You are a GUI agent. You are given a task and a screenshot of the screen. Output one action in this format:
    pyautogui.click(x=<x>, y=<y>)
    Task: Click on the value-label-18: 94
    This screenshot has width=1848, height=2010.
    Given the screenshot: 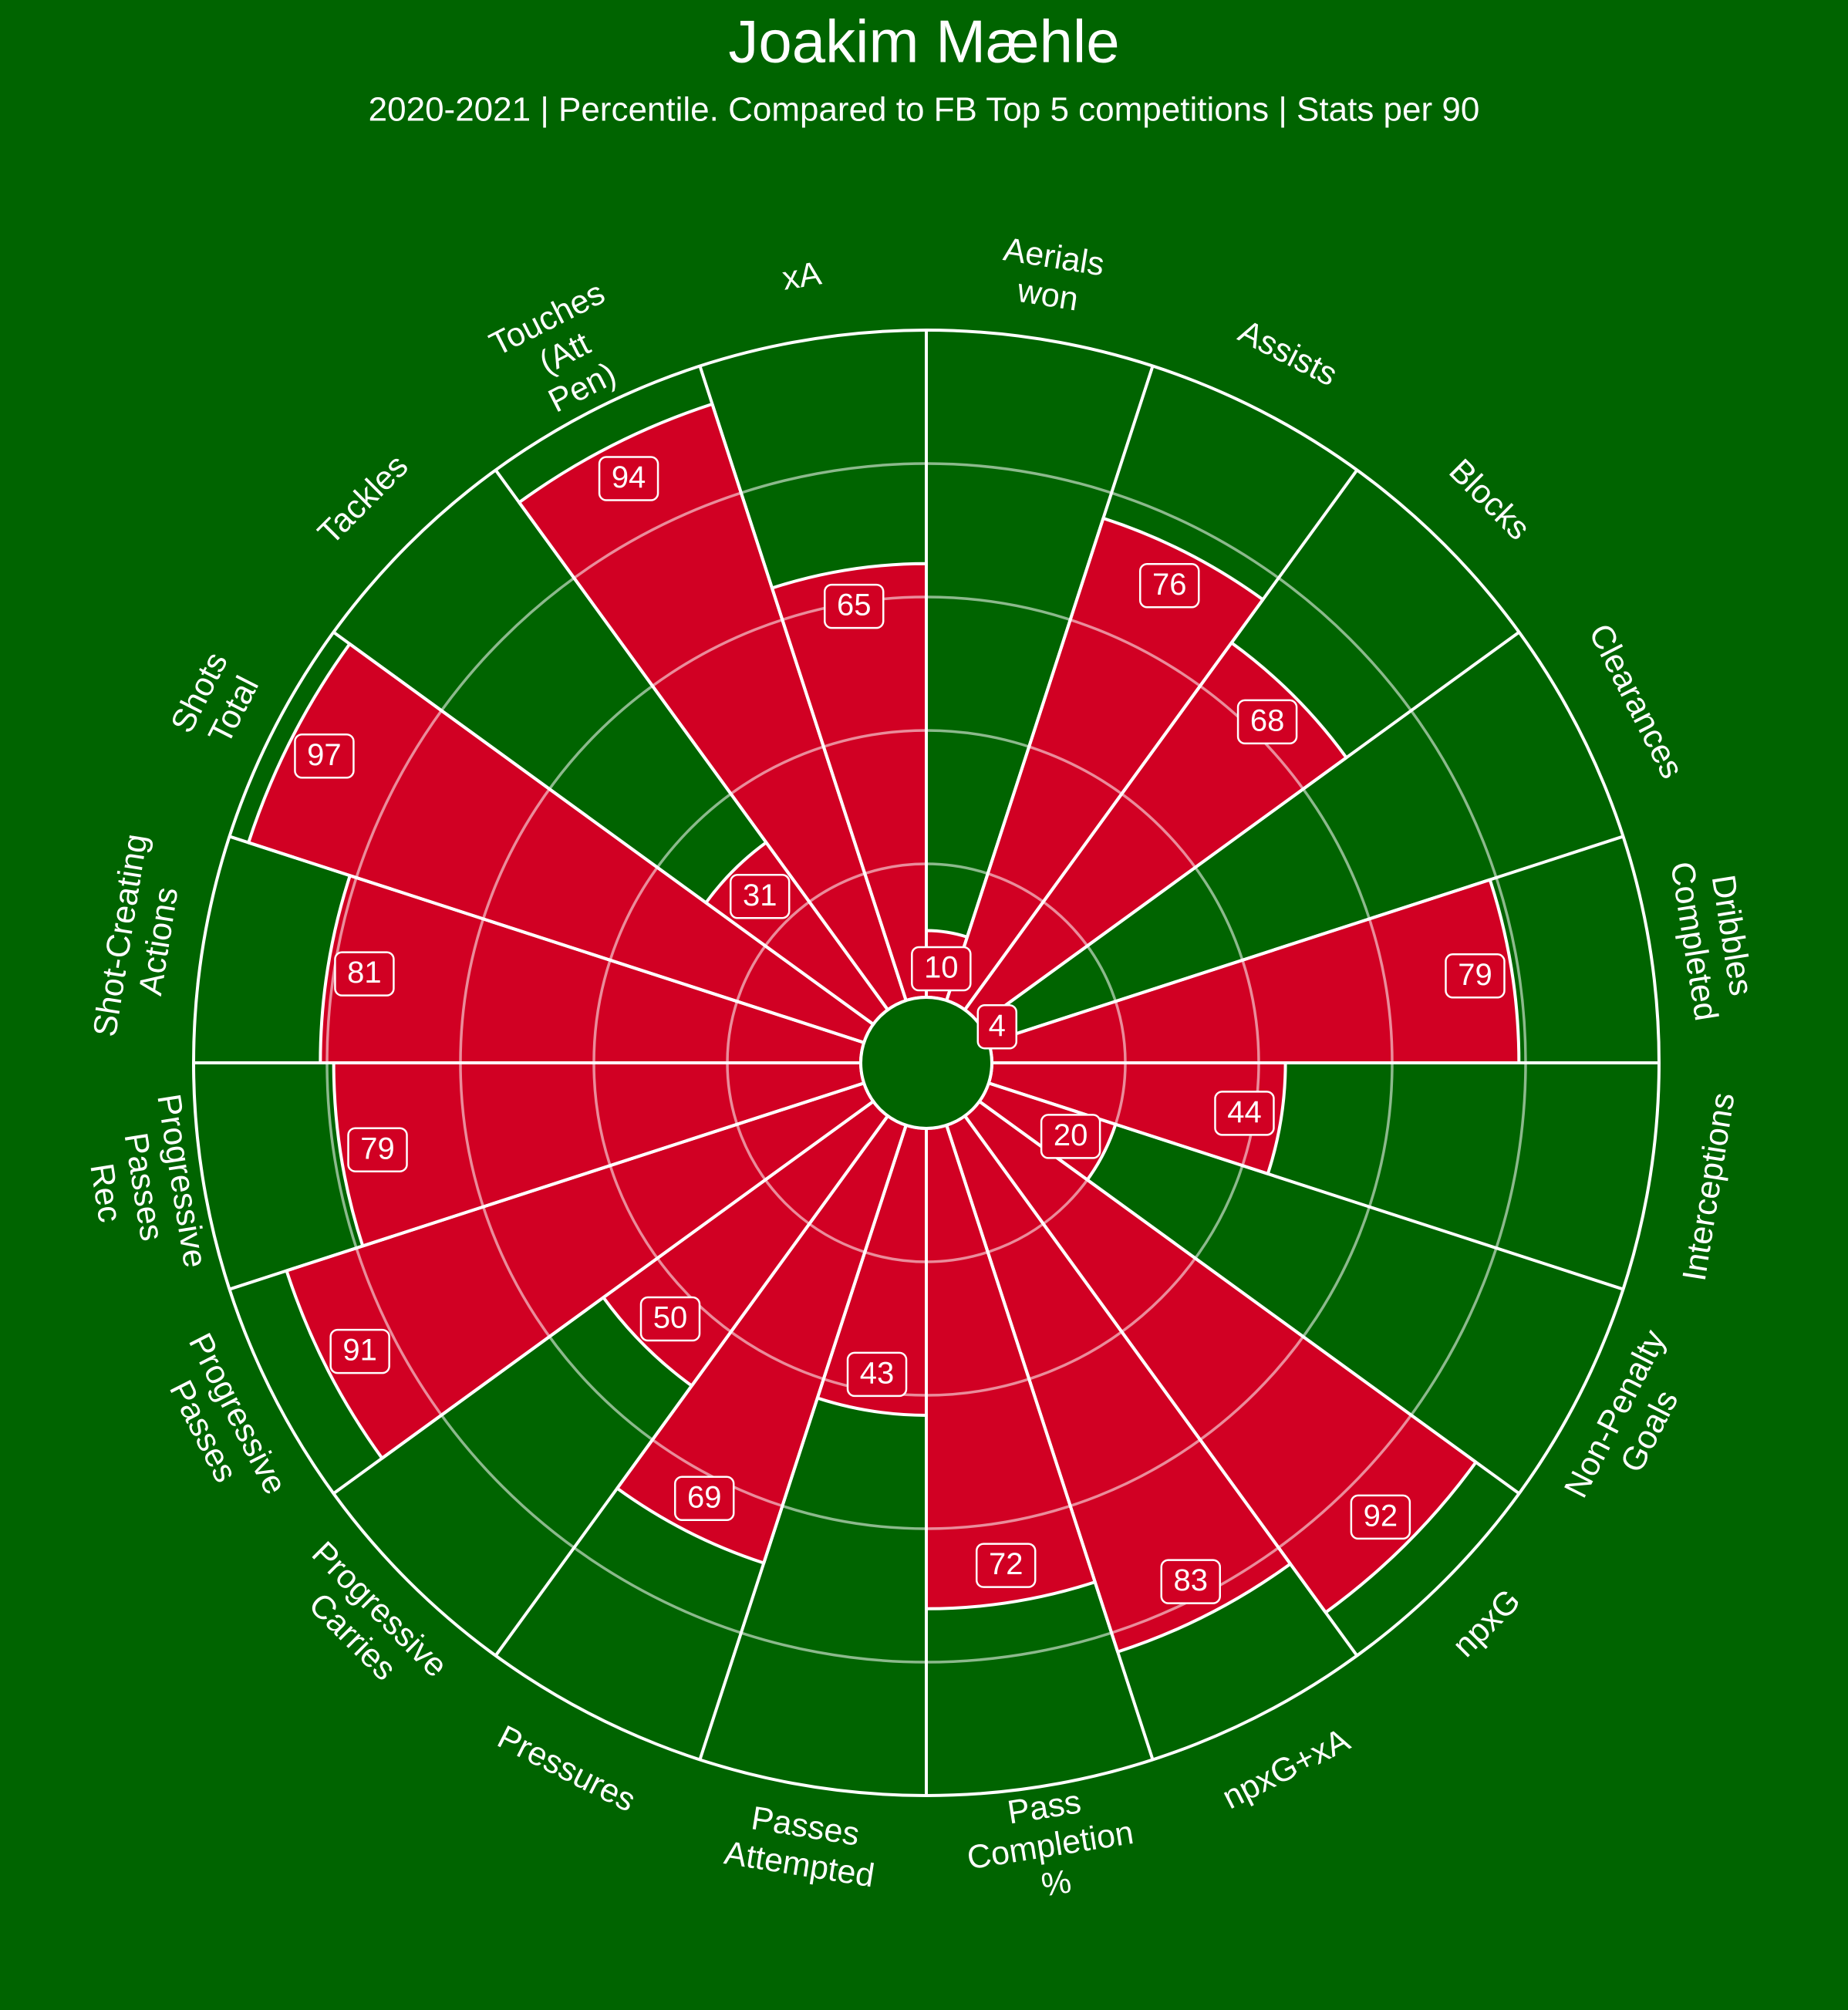 What is the action you would take?
    pyautogui.click(x=629, y=477)
    